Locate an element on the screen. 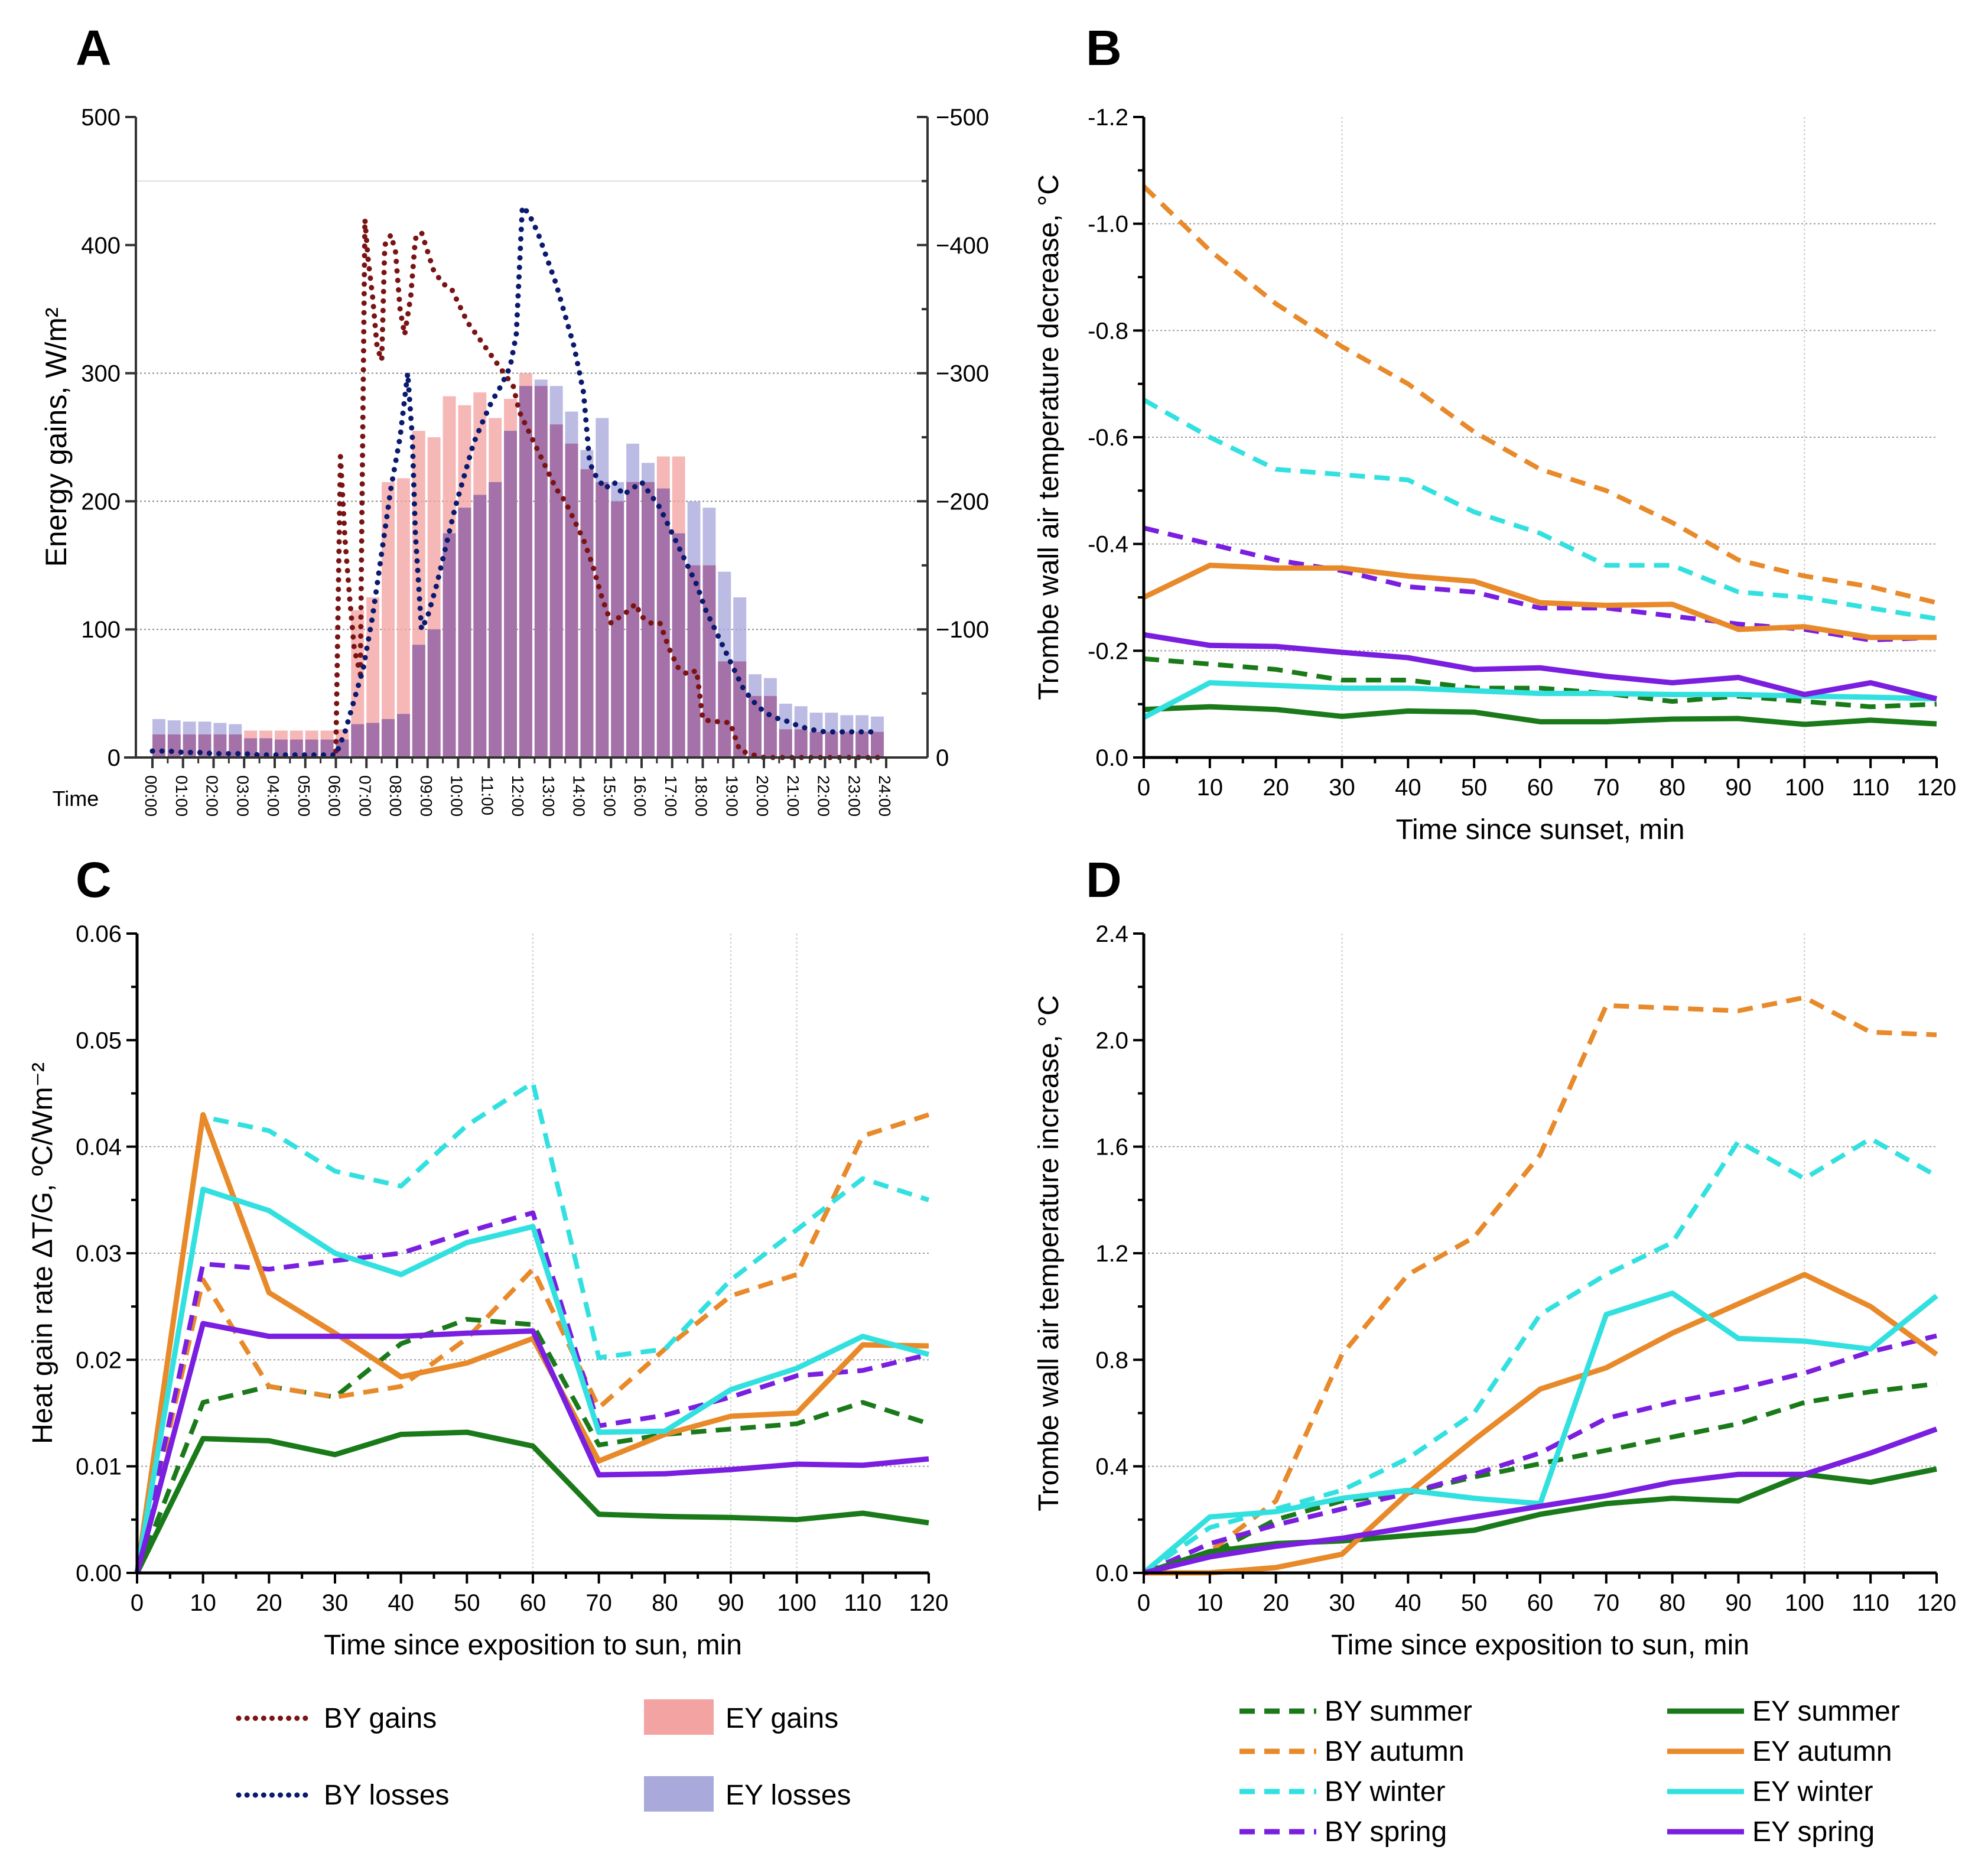 The image size is (1975, 1876). x-tick-label: 110 is located at coordinates (862, 1603).